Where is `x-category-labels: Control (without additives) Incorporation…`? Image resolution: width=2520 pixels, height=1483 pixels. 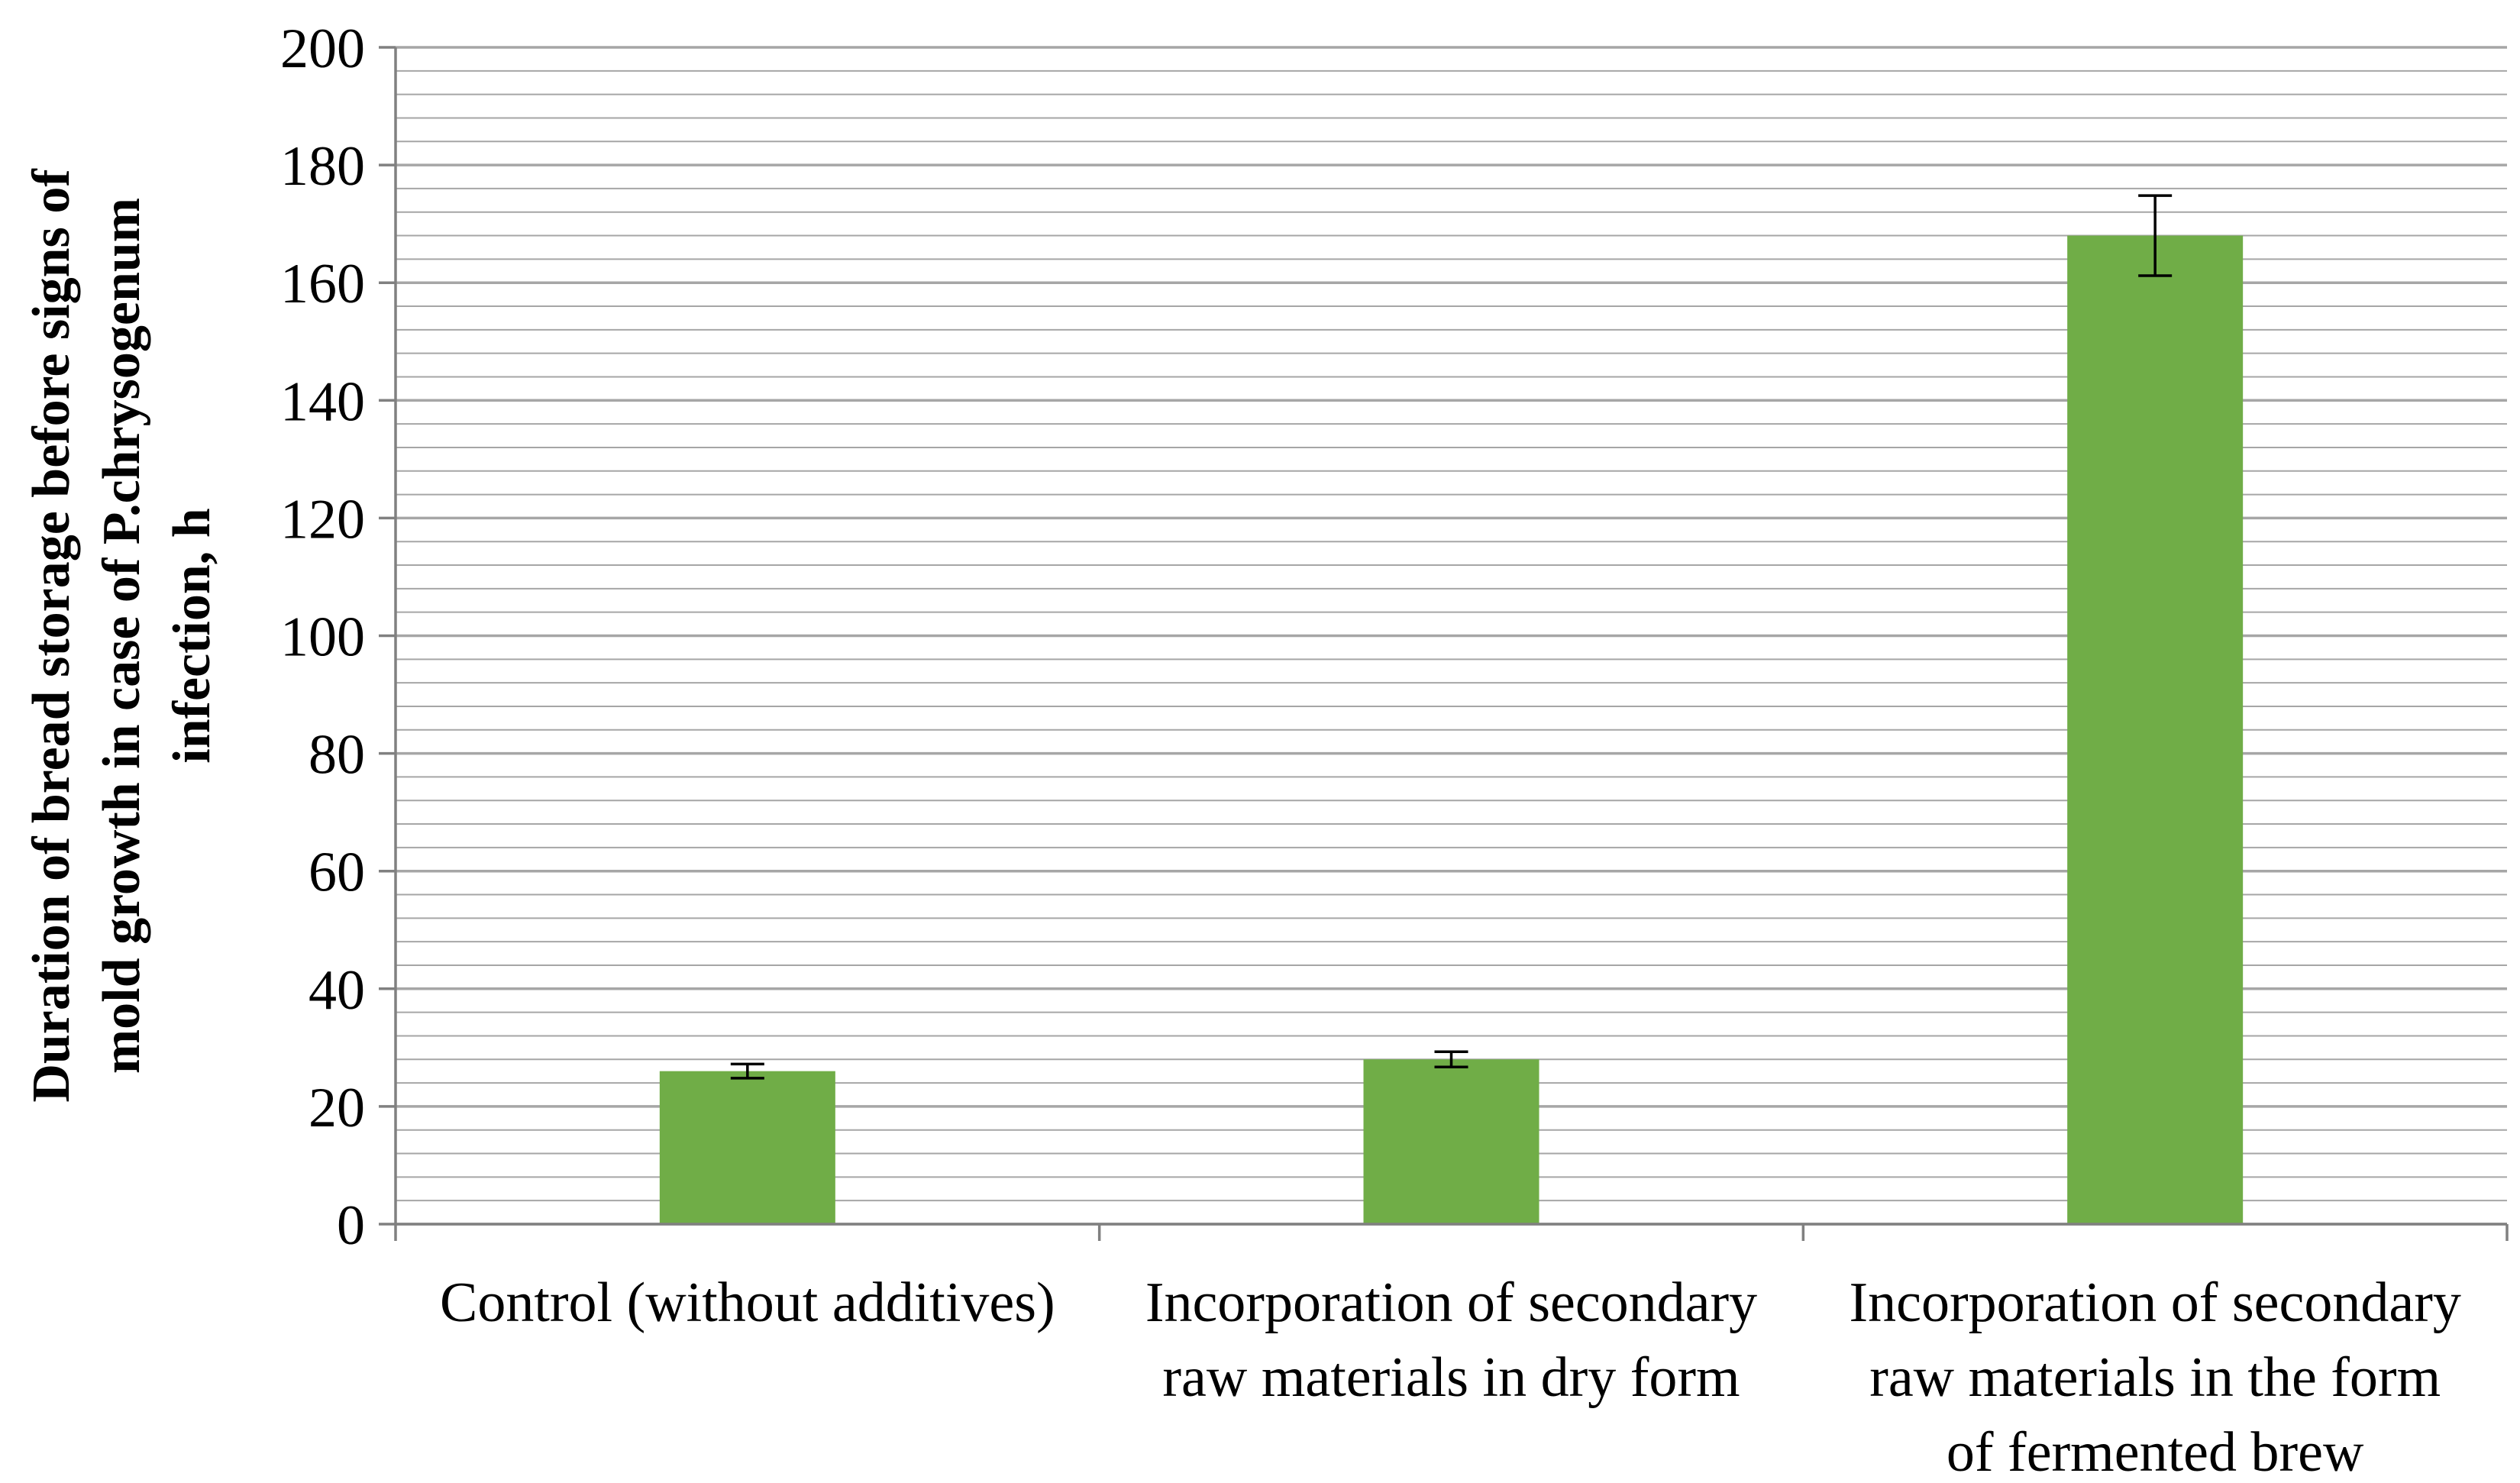
x-category-labels: Control (without additives) Incorporation… is located at coordinates (1450, 1377).